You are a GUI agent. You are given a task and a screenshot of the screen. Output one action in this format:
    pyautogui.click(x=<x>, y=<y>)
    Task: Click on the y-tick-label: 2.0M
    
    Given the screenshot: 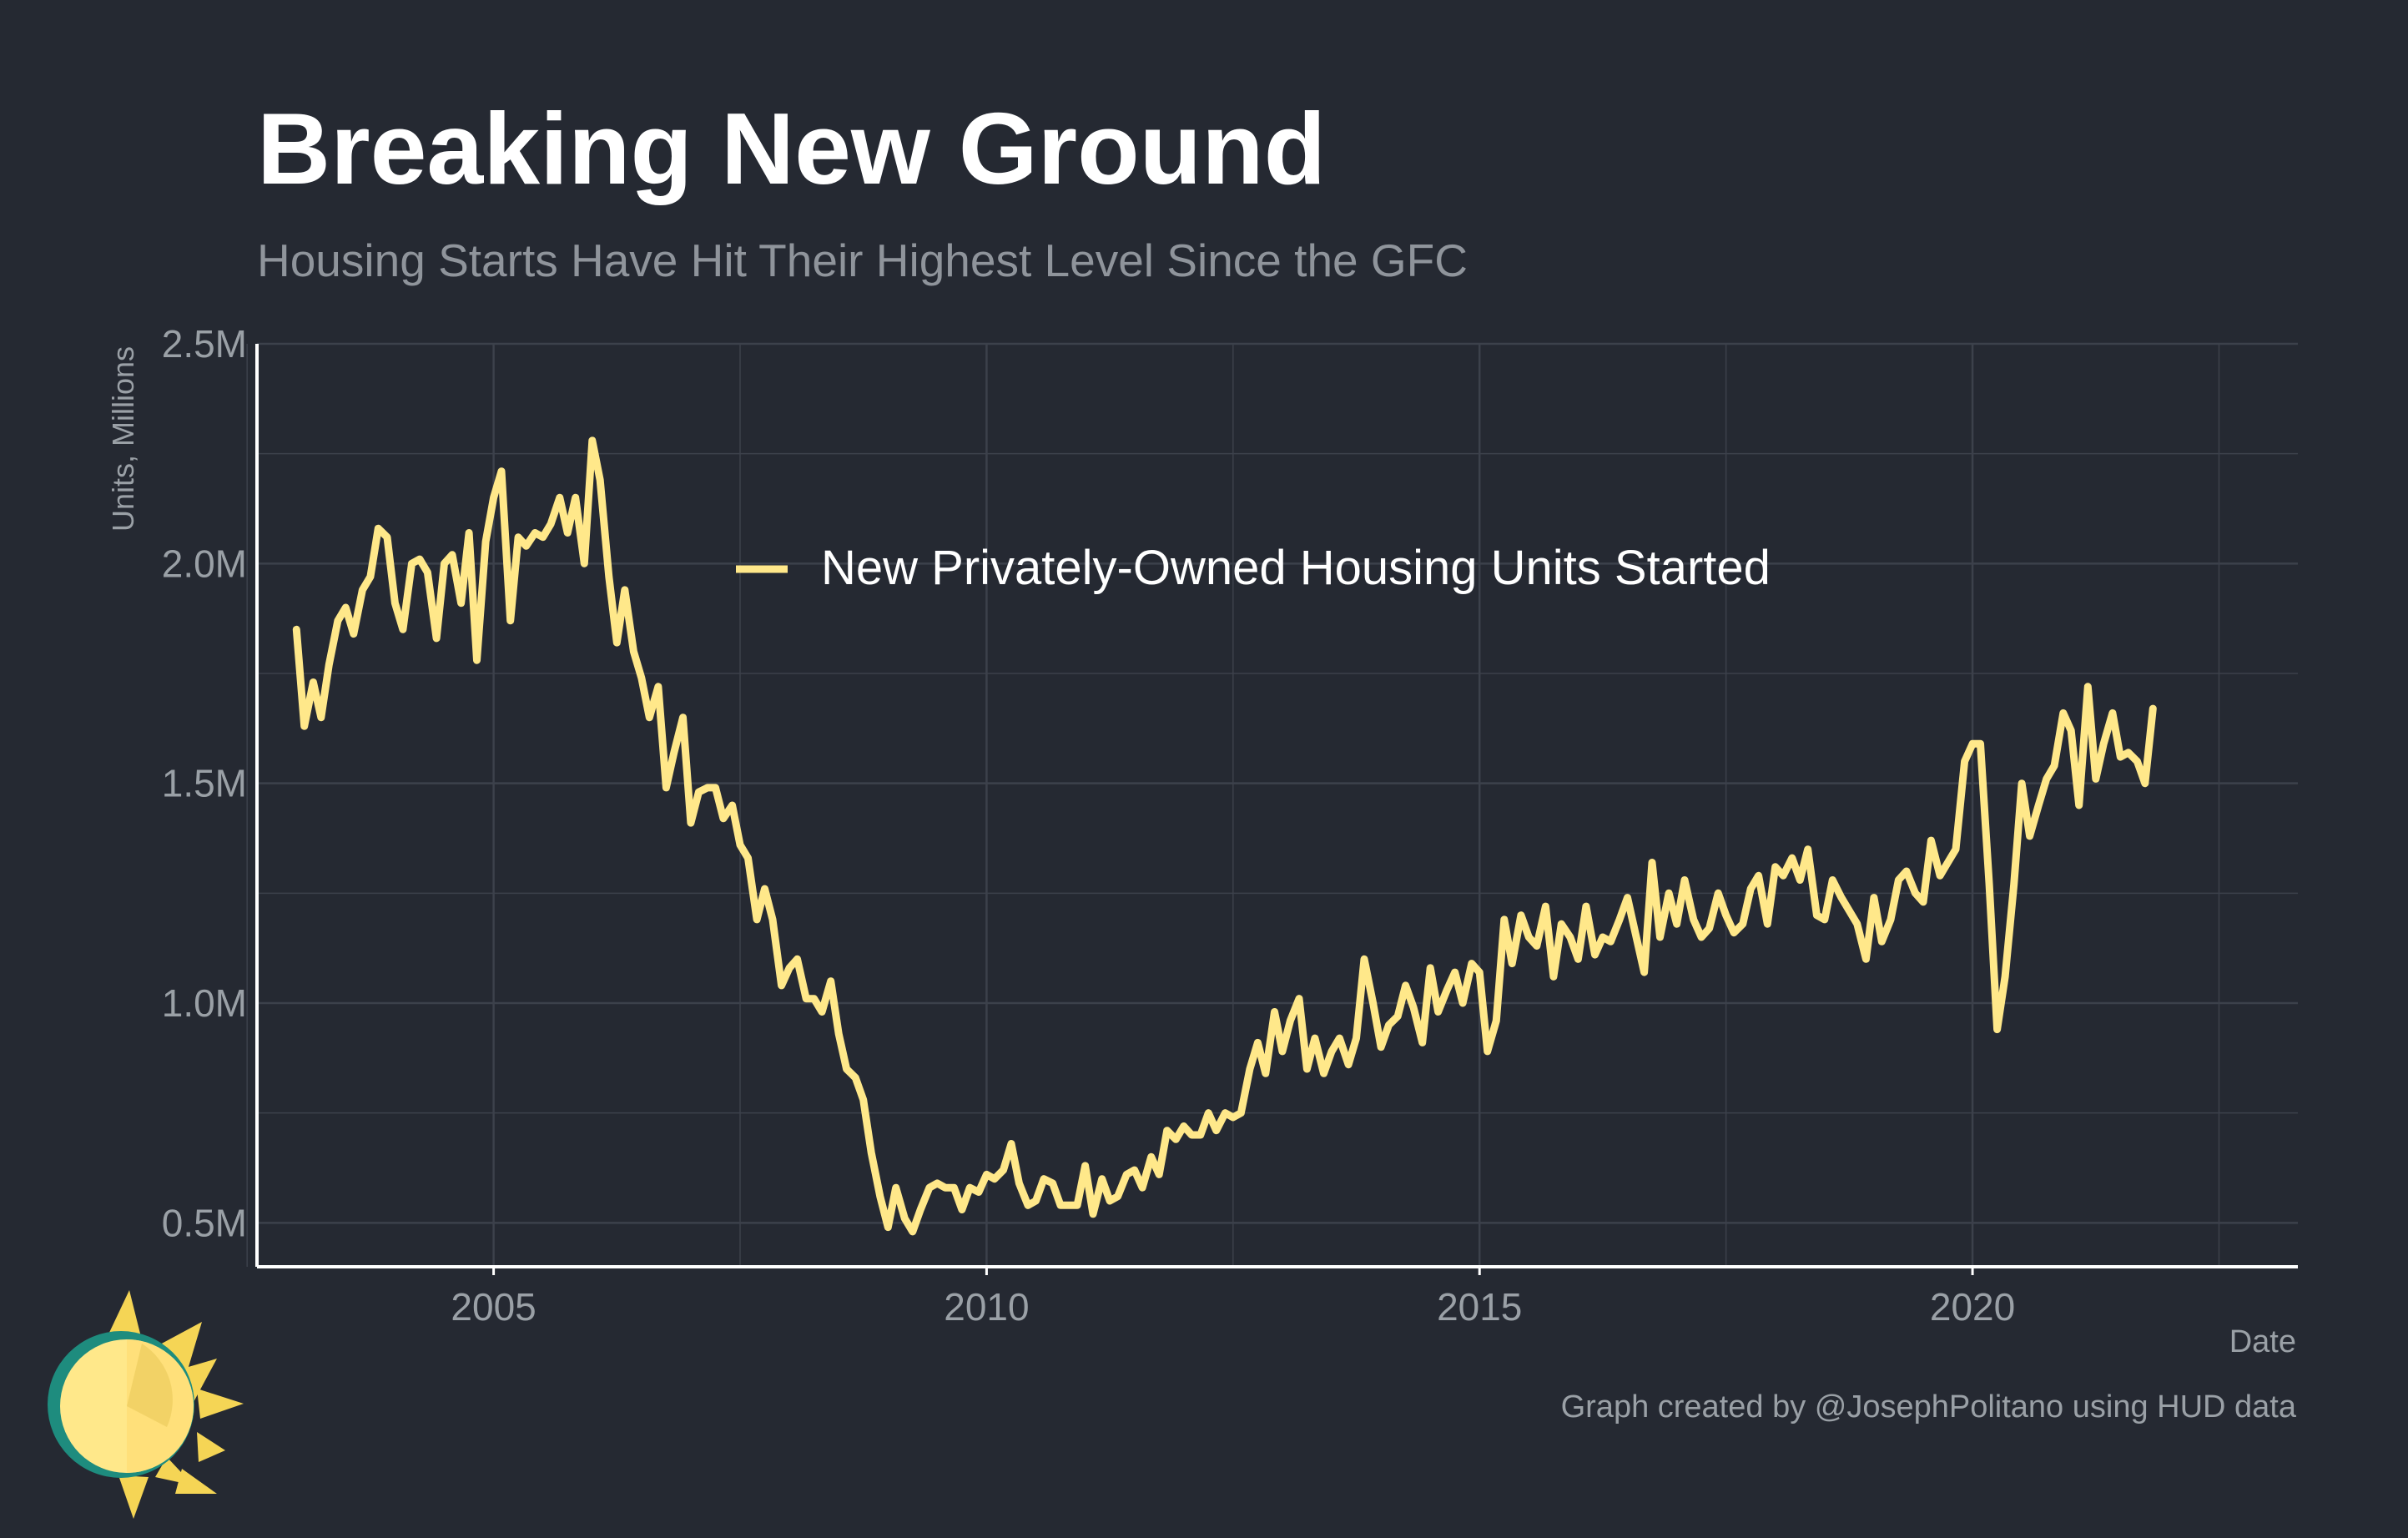 What is the action you would take?
    pyautogui.click(x=204, y=563)
    